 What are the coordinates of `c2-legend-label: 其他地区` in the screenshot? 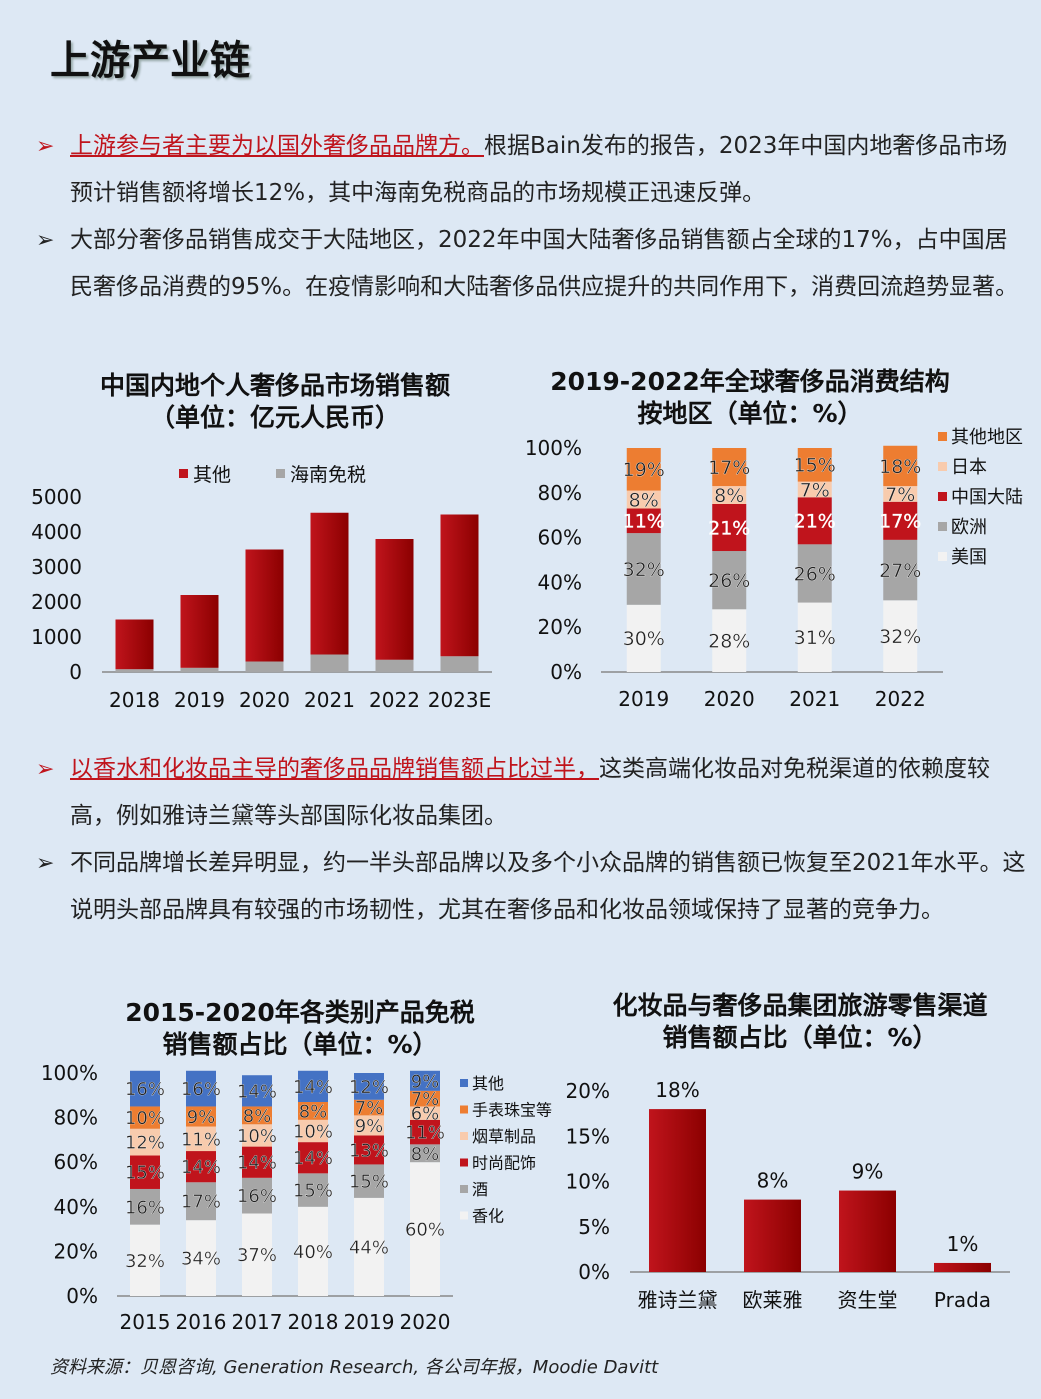 It's located at (987, 437).